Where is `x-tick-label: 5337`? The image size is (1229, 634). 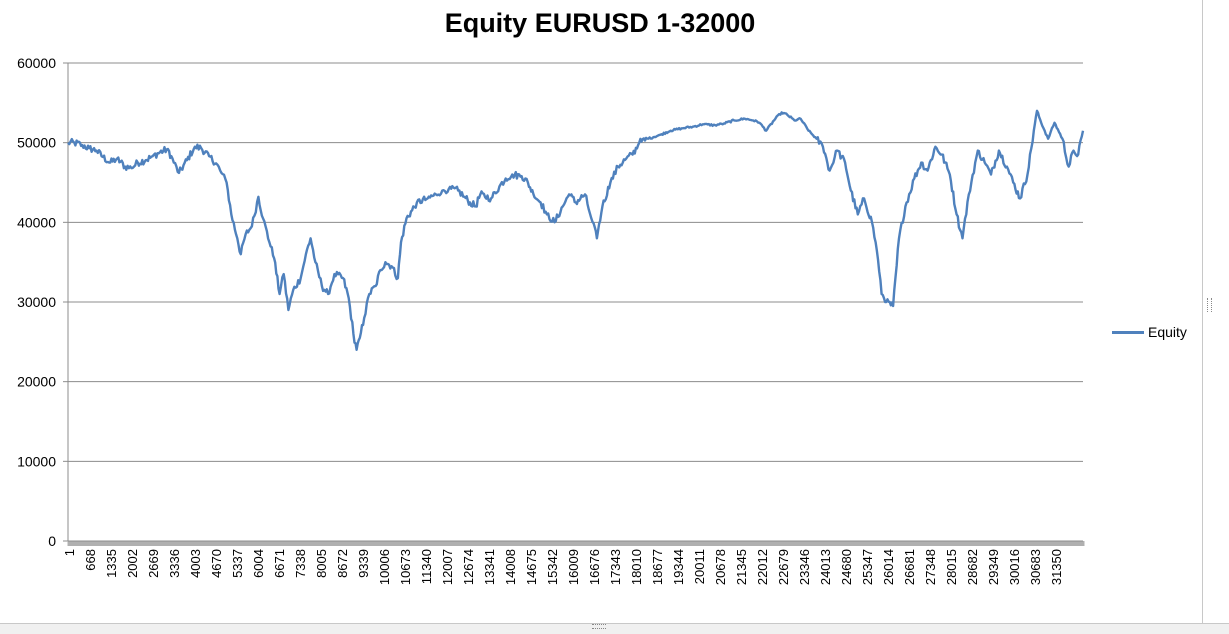 x-tick-label: 5337 is located at coordinates (237, 563).